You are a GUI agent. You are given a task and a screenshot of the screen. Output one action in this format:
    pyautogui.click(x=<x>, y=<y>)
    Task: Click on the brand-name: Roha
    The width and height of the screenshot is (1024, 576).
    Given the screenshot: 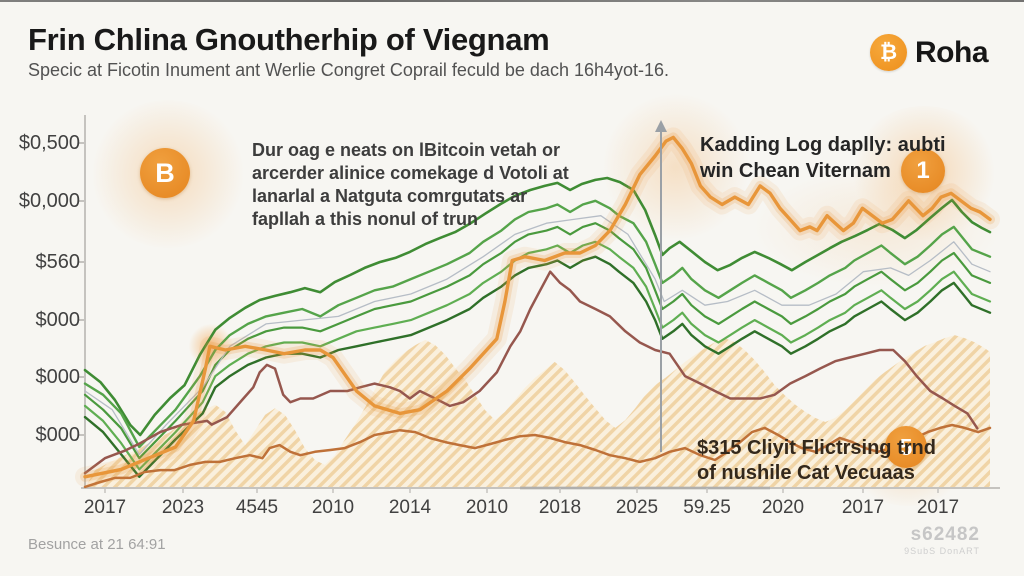 What is the action you would take?
    pyautogui.click(x=952, y=52)
    